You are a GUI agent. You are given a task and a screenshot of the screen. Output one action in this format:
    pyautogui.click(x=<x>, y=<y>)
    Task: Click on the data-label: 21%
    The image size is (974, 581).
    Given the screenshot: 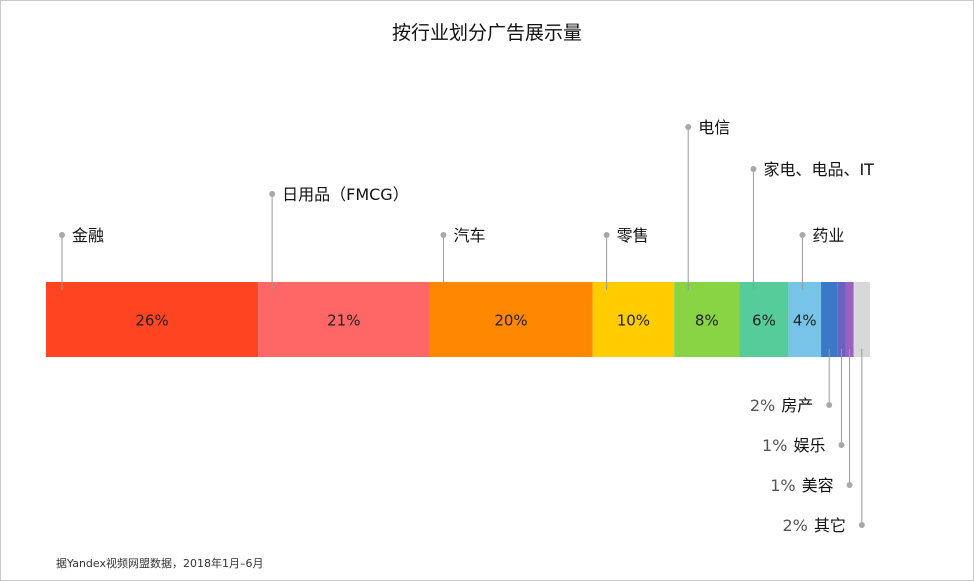 What is the action you would take?
    pyautogui.click(x=343, y=321)
    